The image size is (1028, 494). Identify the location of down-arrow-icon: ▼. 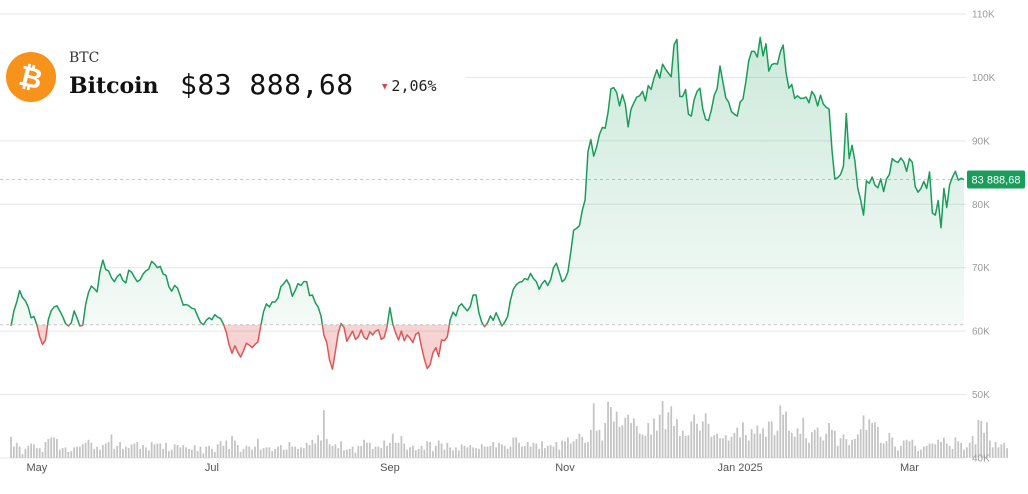
(385, 87).